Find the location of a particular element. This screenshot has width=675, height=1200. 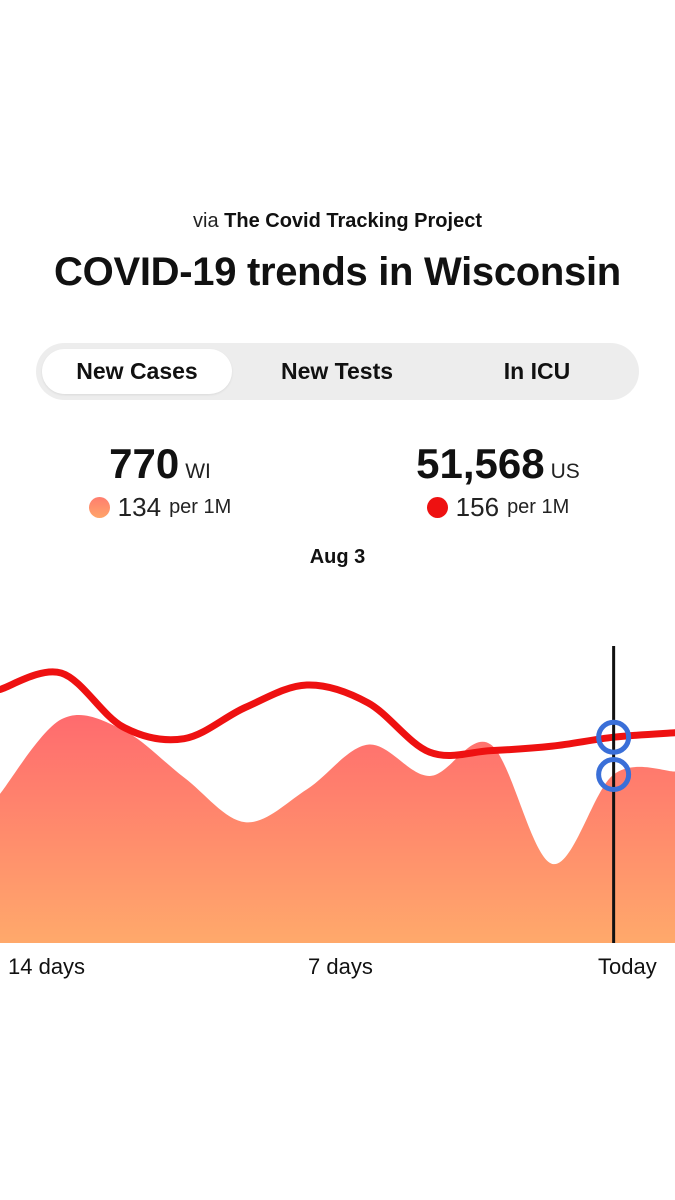

tab-new-tests: New Tests is located at coordinates (337, 371).